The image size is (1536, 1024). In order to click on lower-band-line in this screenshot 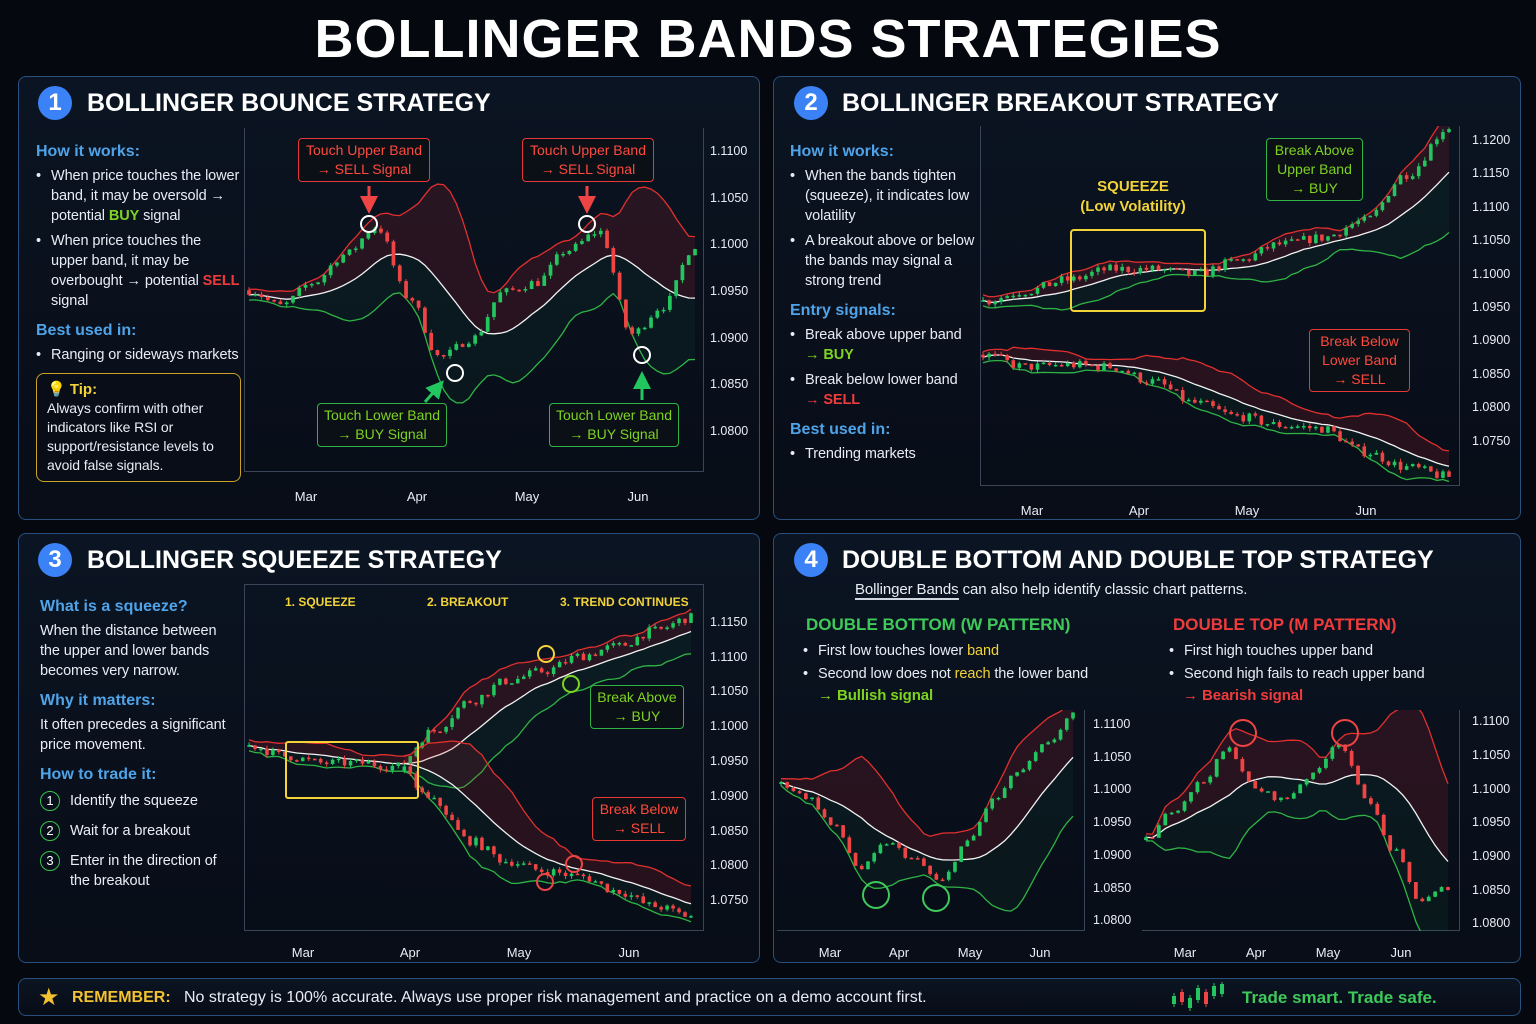, I will do `click(927, 848)`.